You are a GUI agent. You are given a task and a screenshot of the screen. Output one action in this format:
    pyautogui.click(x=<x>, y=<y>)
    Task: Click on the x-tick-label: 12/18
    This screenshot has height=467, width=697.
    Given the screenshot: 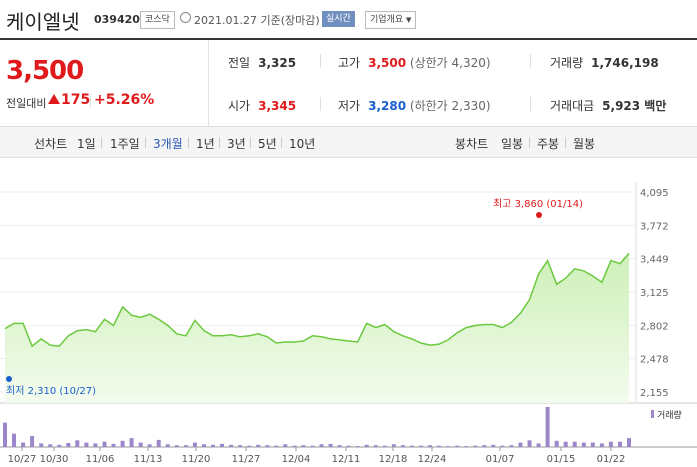 What is the action you would take?
    pyautogui.click(x=393, y=459)
    